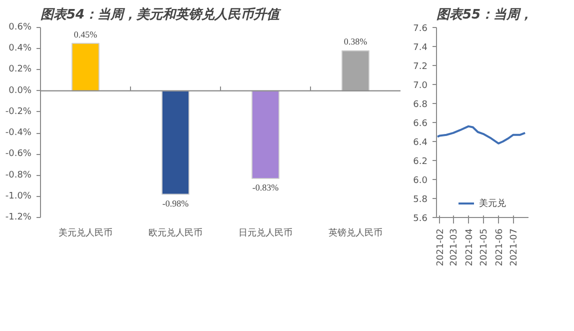 The width and height of the screenshot is (574, 331). I want to click on y-tick-label: 6.4, so click(420, 143).